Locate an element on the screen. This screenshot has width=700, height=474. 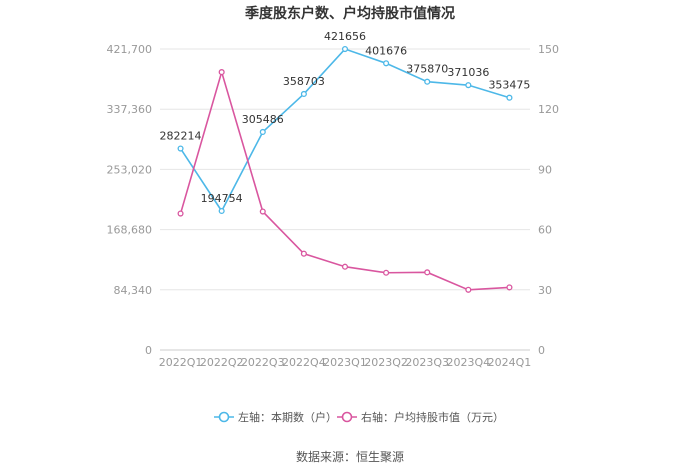
data-label: 305486 is located at coordinates (263, 119).